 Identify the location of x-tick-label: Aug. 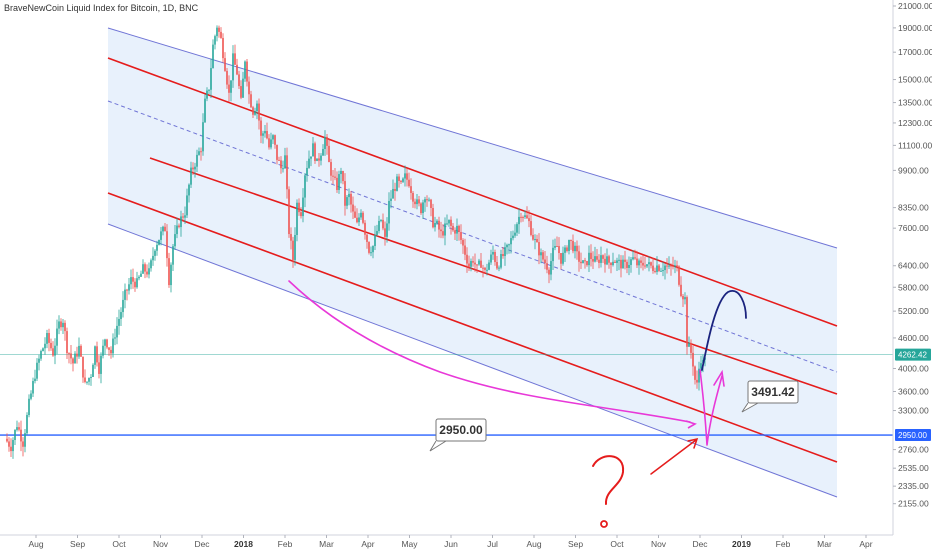
(533, 544).